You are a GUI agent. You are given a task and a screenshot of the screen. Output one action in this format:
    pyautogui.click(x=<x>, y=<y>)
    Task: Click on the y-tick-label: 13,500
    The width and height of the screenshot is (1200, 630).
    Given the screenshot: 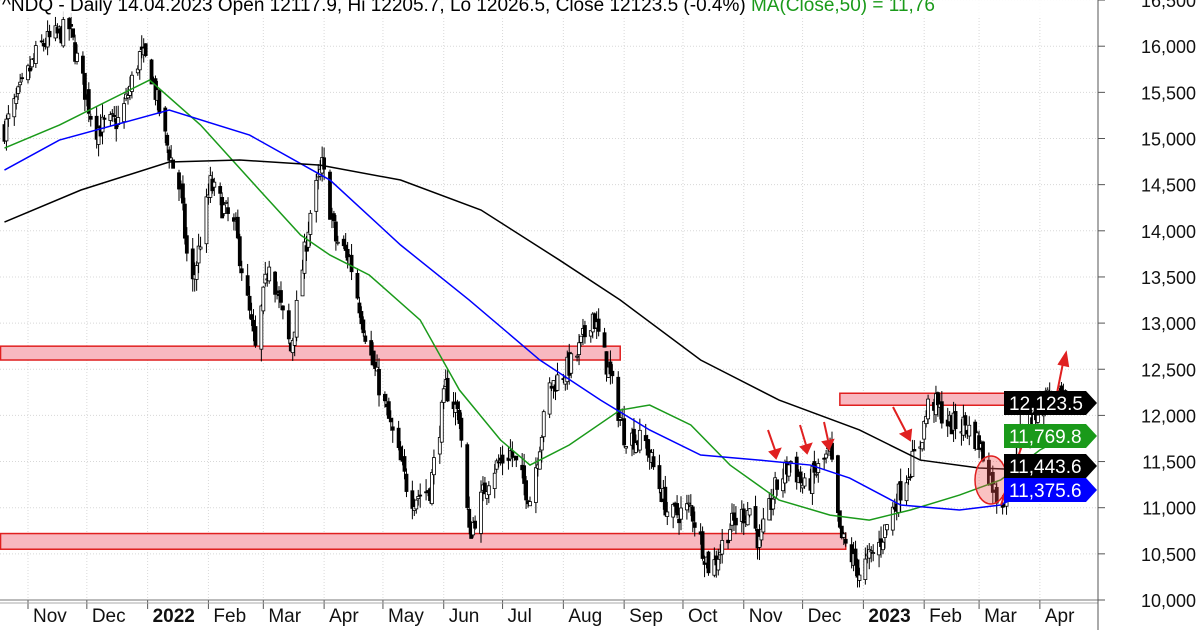 What is the action you would take?
    pyautogui.click(x=1168, y=278)
    